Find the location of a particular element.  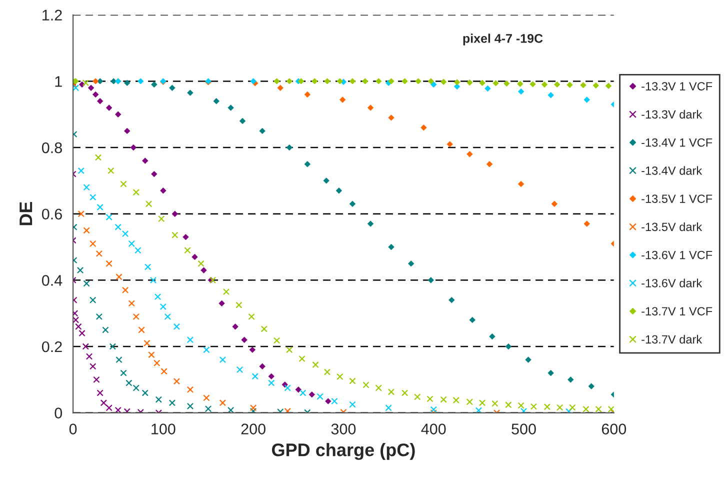

x-axis-title: GPD charge (pC) is located at coordinates (343, 451).